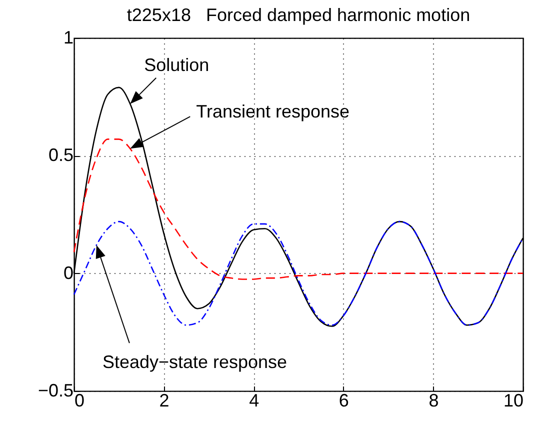 This screenshot has height=427, width=555. What do you see at coordinates (61, 155) in the screenshot?
I see `y-tick-label: 0.5` at bounding box center [61, 155].